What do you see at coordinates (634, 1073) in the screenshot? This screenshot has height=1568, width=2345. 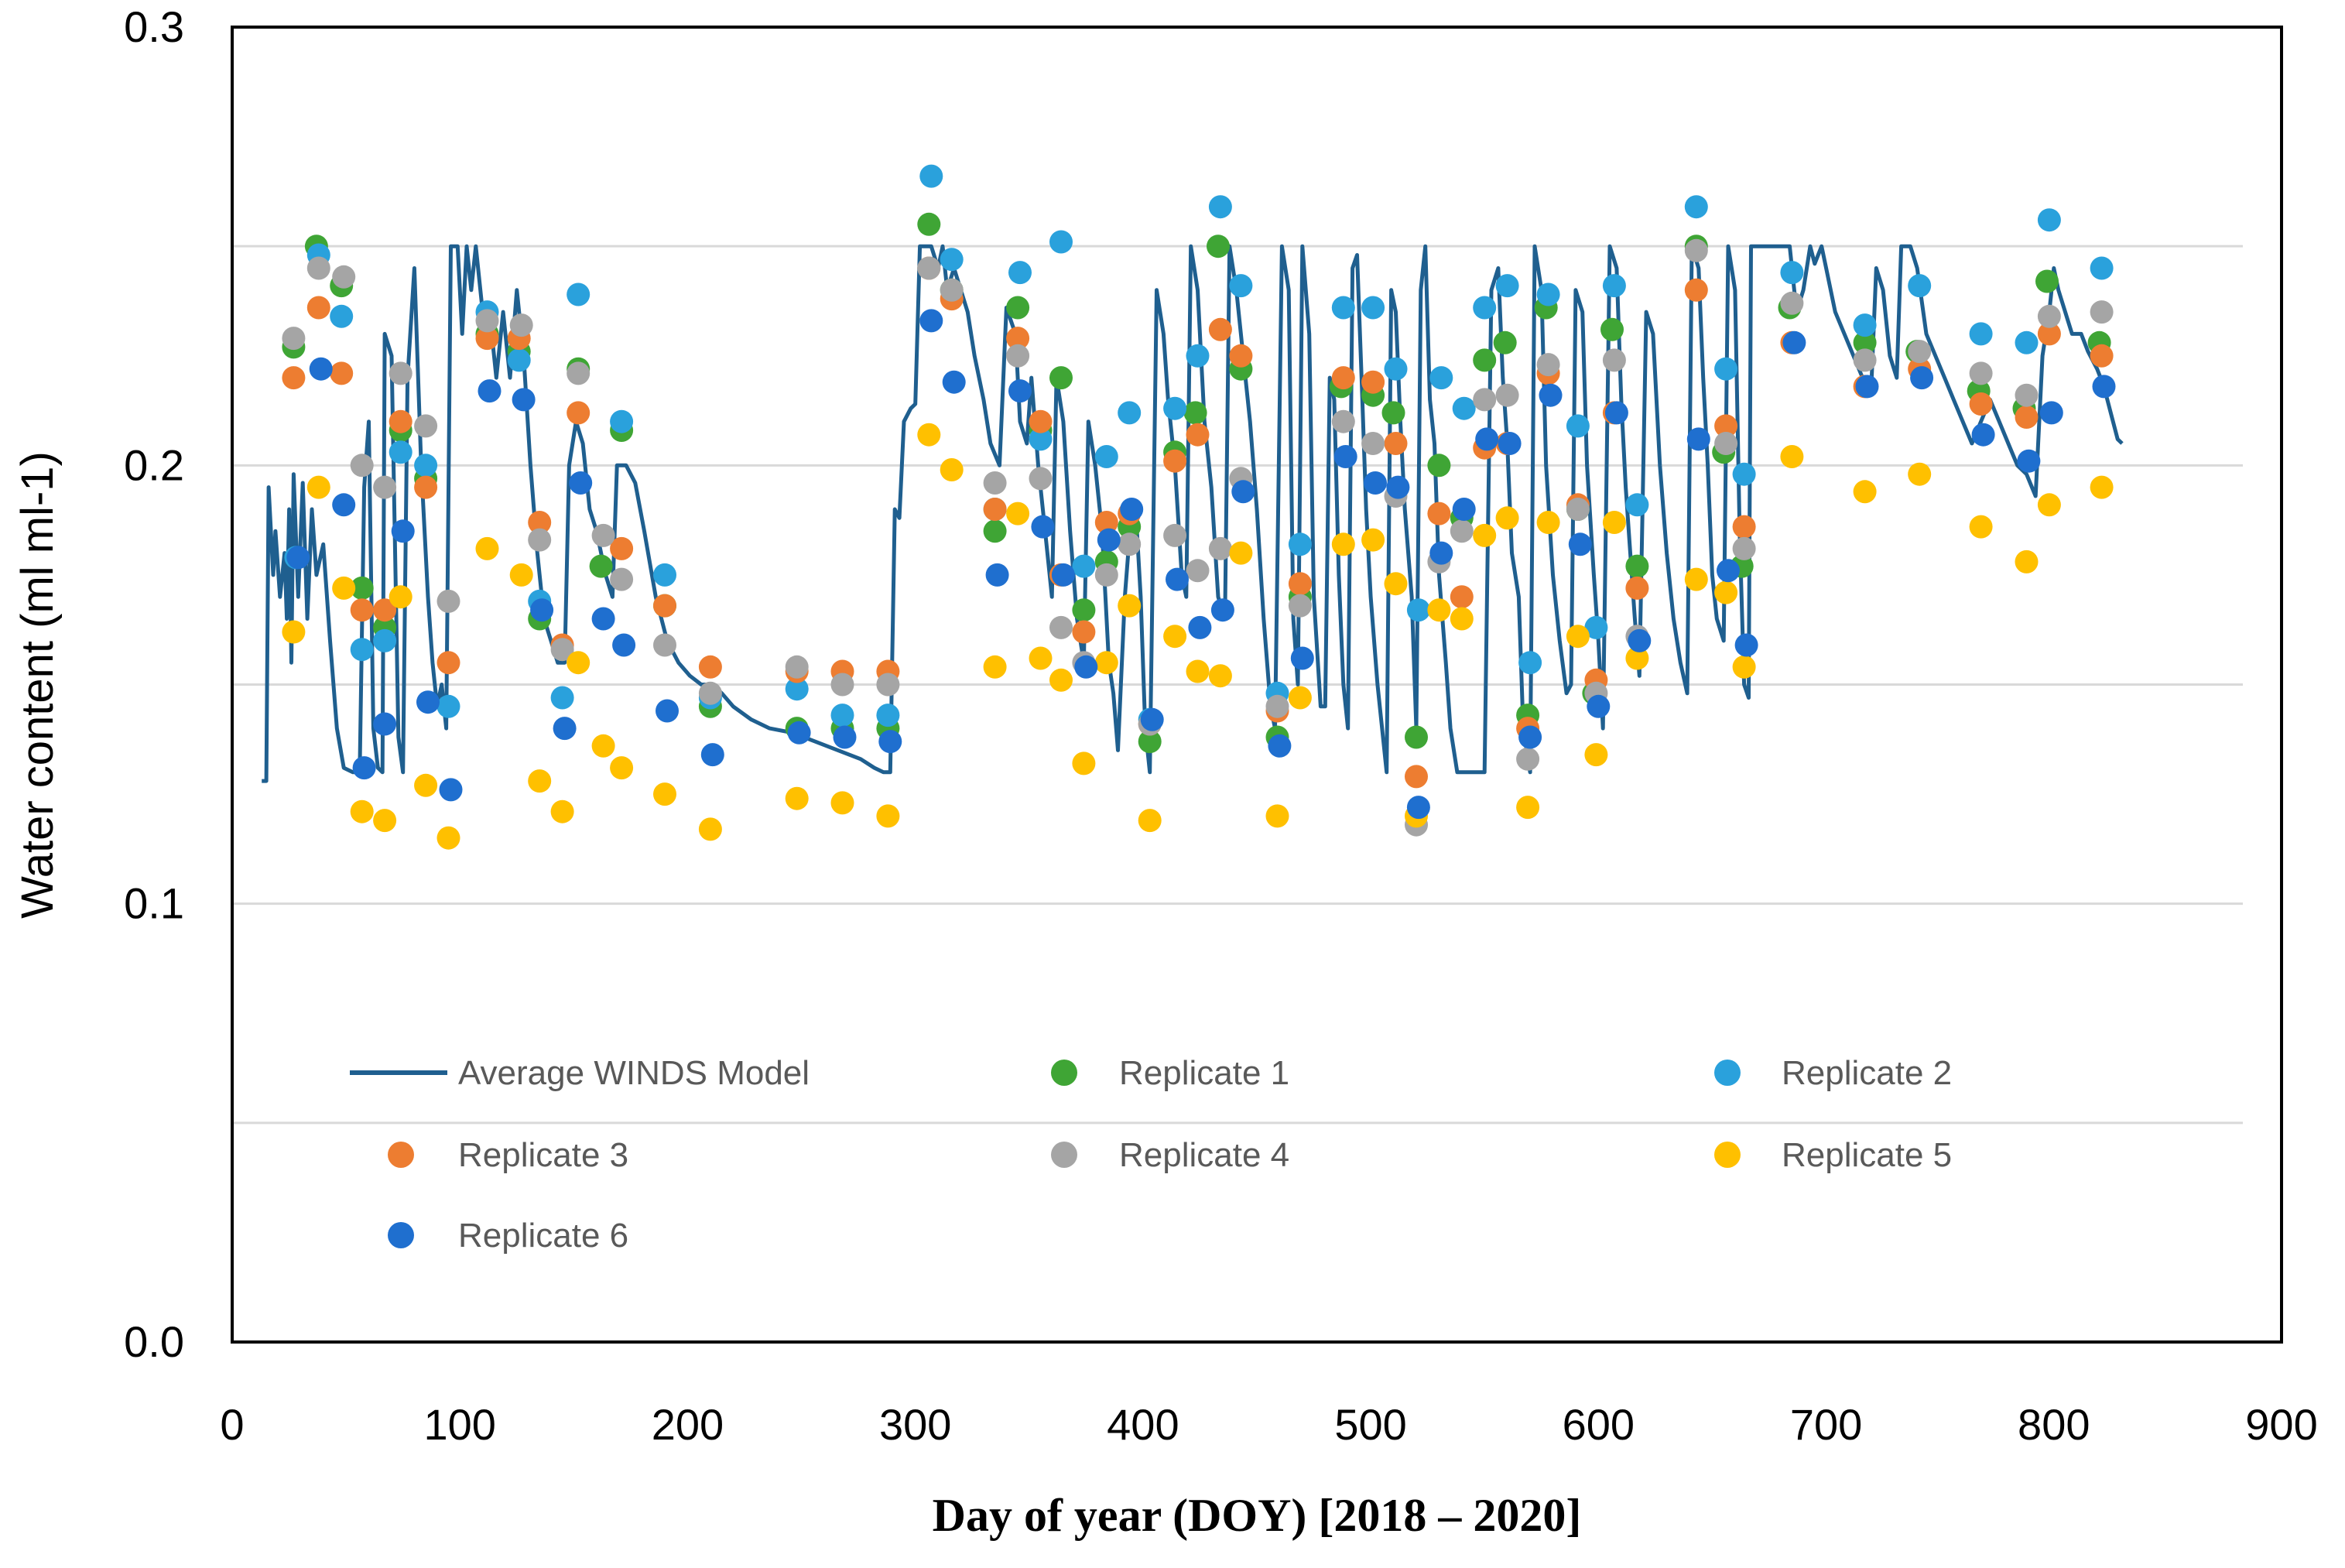 I see `legend-label: Average WINDS Model` at bounding box center [634, 1073].